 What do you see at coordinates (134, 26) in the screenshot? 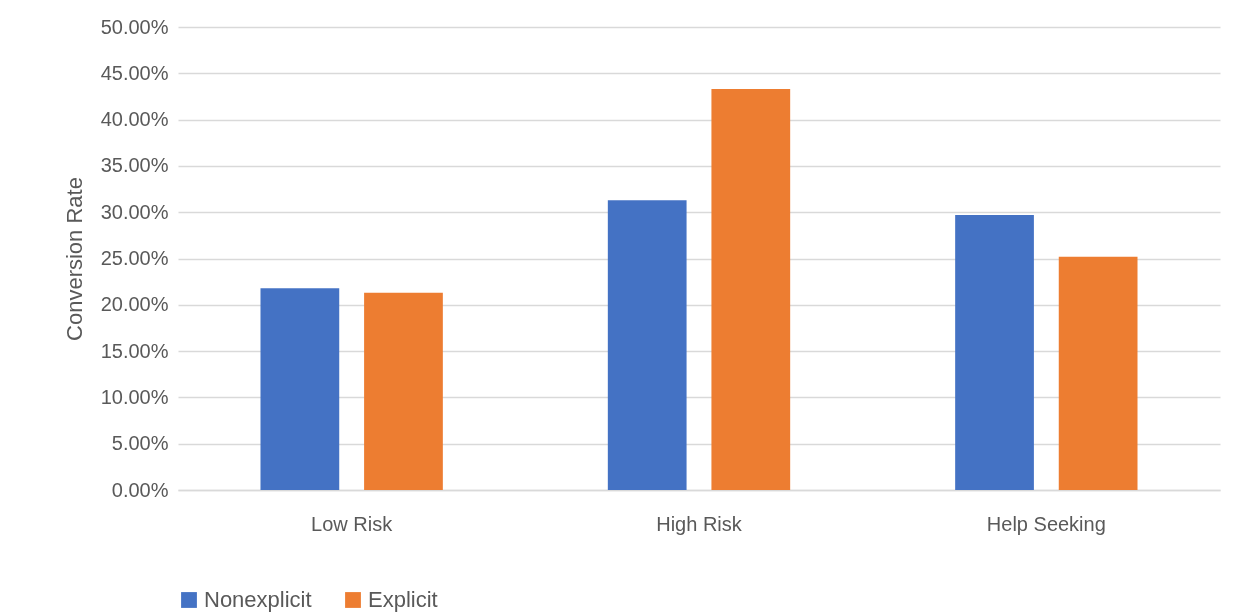
I see `y-tick-label: 50.00%` at bounding box center [134, 26].